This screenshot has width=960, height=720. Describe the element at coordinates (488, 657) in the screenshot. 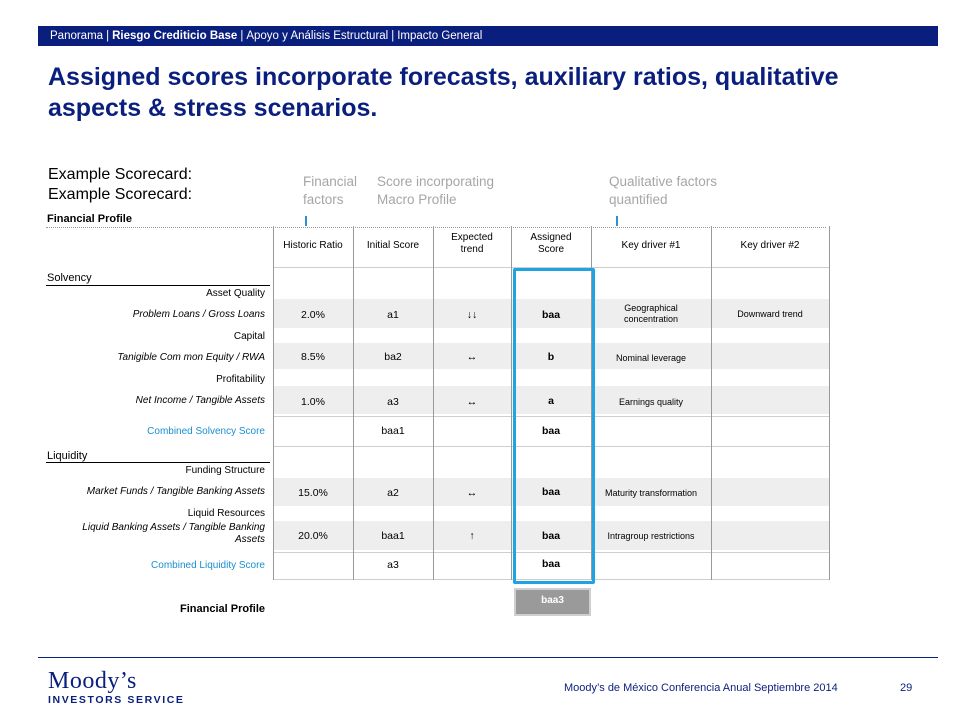

I see `footer-divider` at that location.